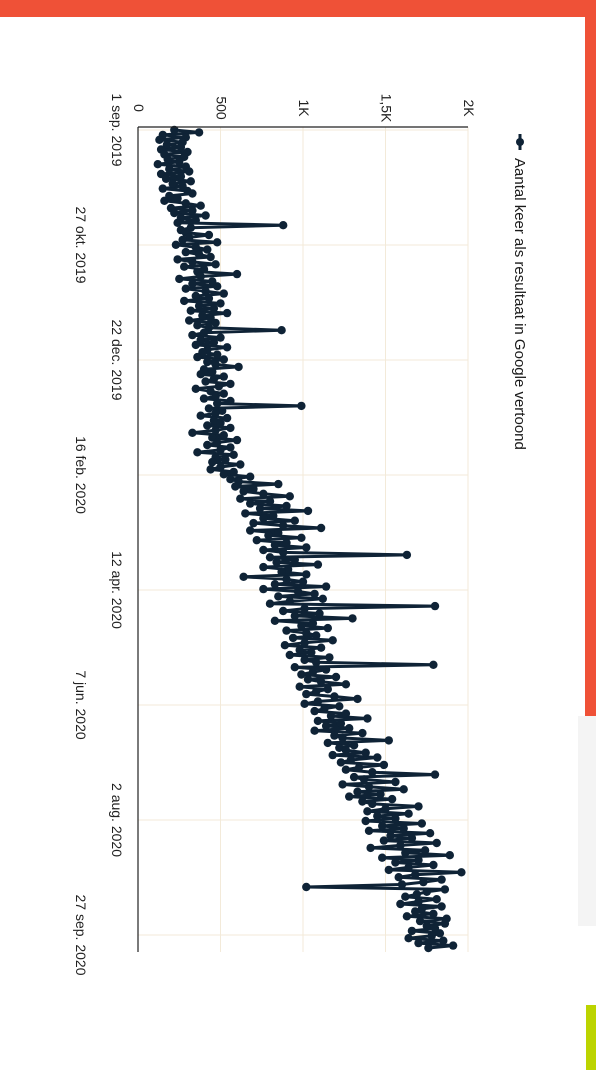 This screenshot has height=1070, width=596. I want to click on date-tick: 22 dec. 2019, so click(117, 360).